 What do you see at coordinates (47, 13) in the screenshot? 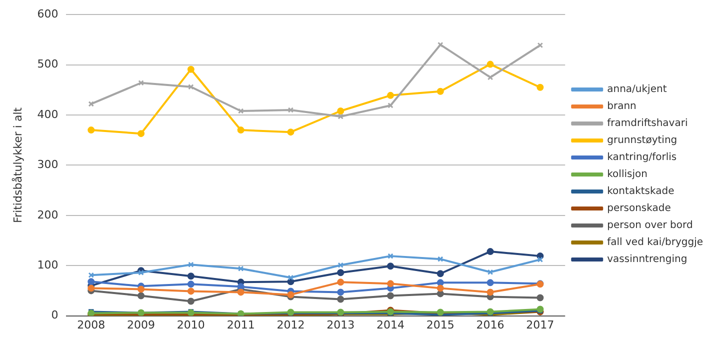
I see `y-tick-label: 600` at bounding box center [47, 13].